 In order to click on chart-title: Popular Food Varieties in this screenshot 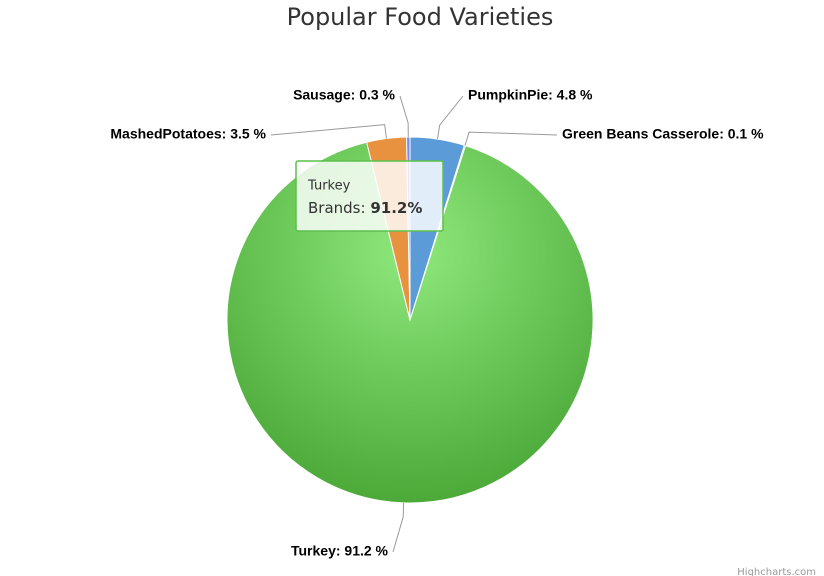, I will do `click(420, 17)`.